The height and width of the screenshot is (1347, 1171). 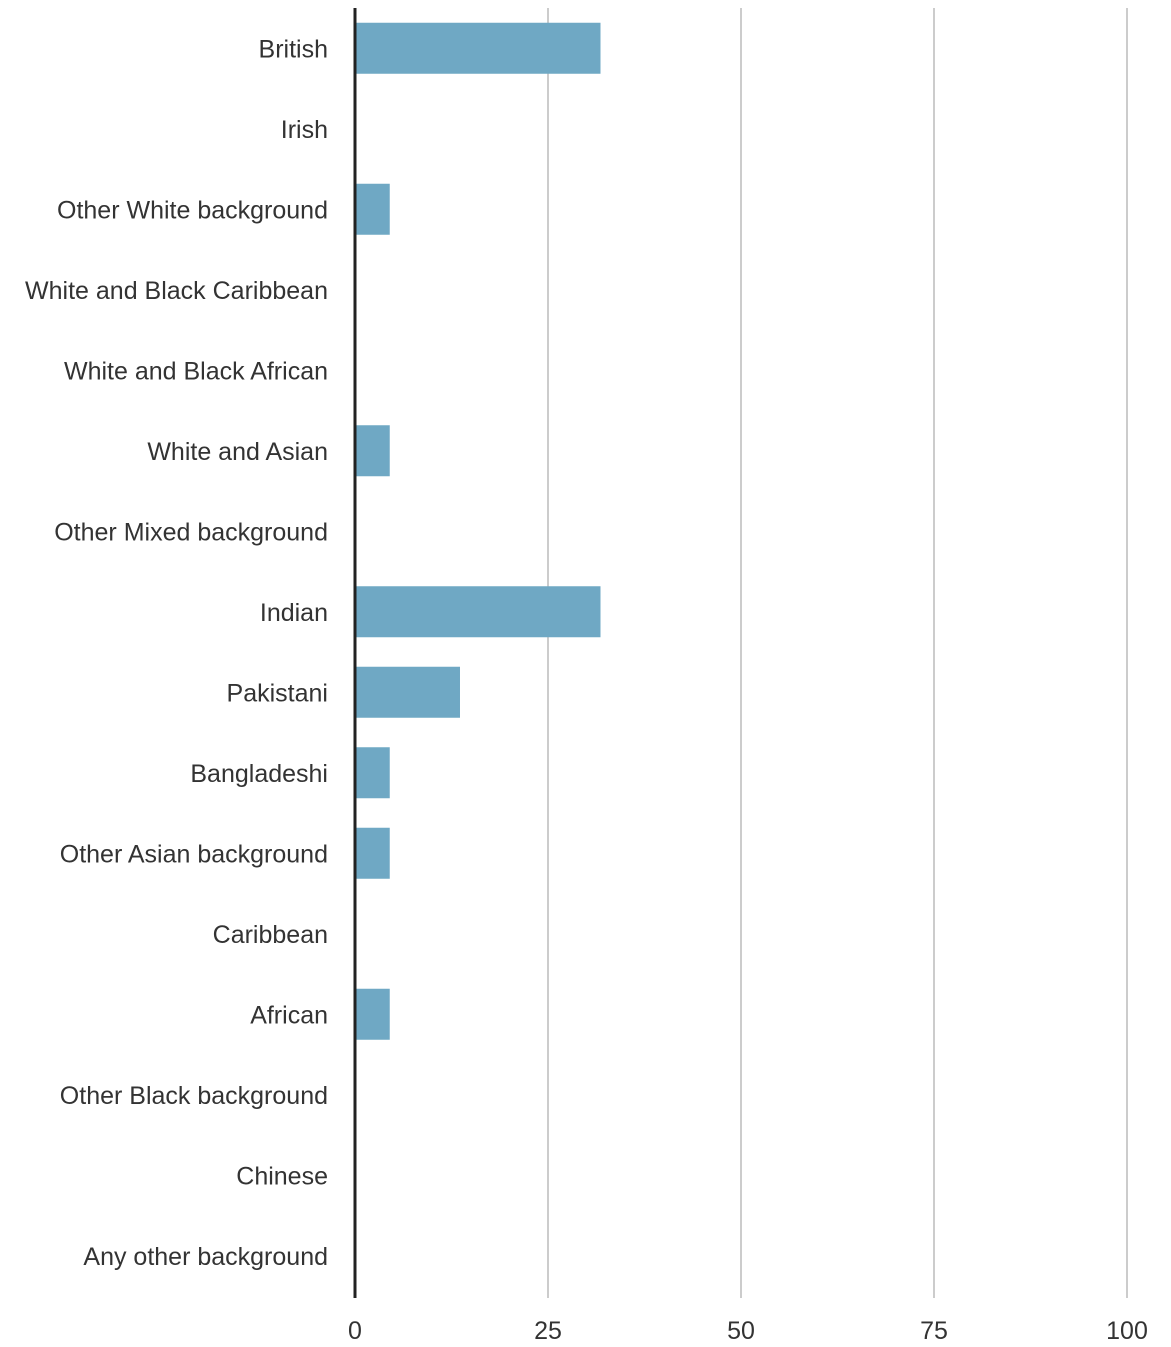 I want to click on category-label: White and Black African, so click(x=196, y=371).